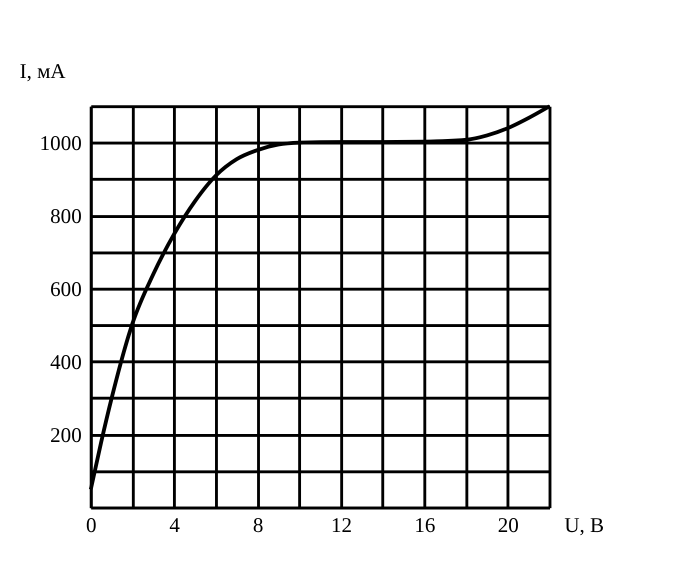  Describe the element at coordinates (584, 524) in the screenshot. I see `x-axis-title: U, В` at that location.